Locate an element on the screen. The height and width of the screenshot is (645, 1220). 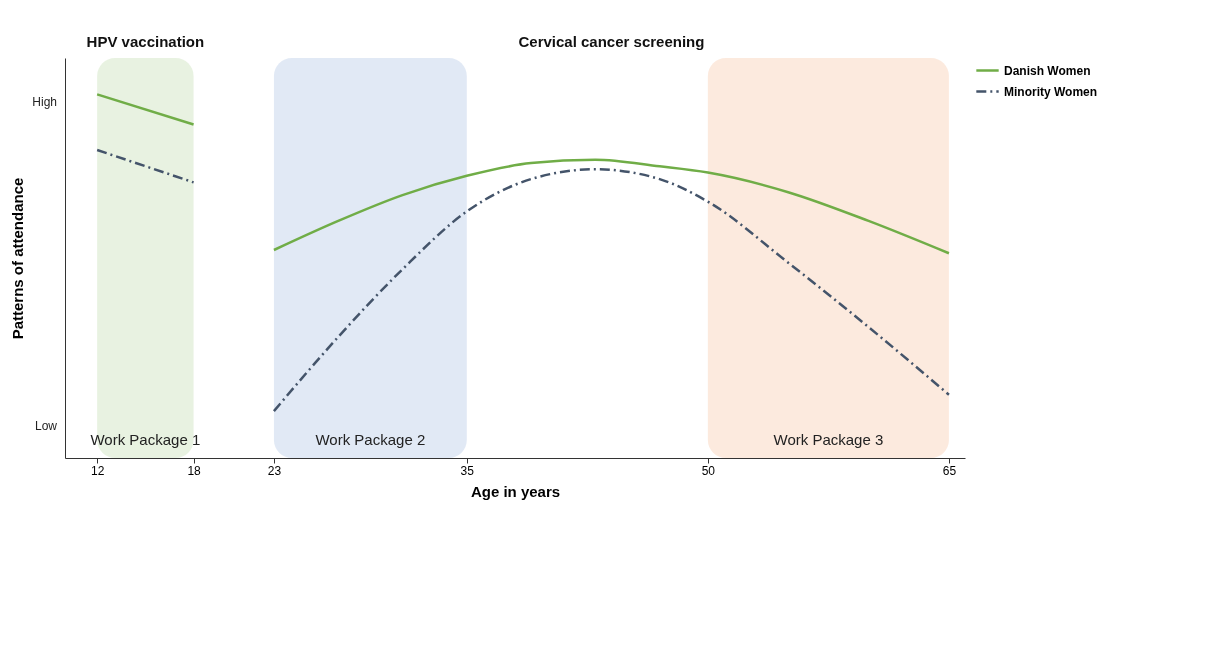
x-tick-label: 23 is located at coordinates (274, 470).